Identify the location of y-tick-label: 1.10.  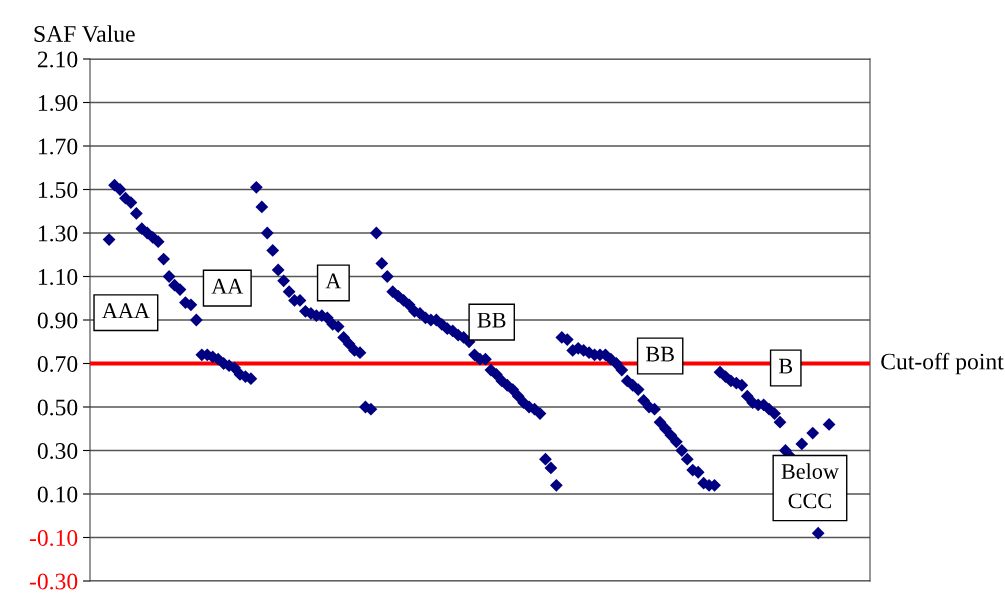
(58, 277).